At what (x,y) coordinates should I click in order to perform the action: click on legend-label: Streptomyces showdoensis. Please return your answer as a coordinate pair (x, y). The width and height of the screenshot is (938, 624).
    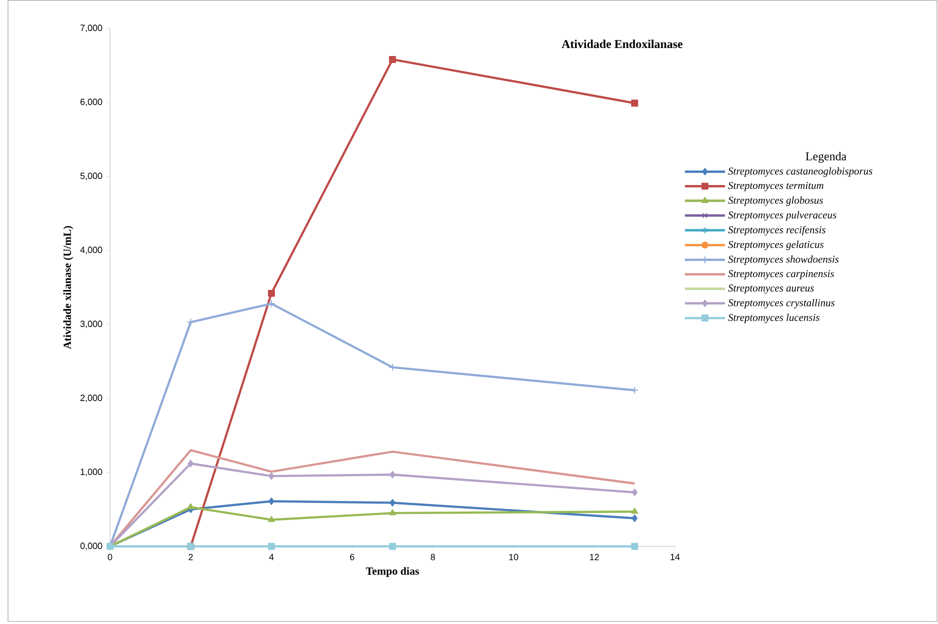
    Looking at the image, I should click on (783, 260).